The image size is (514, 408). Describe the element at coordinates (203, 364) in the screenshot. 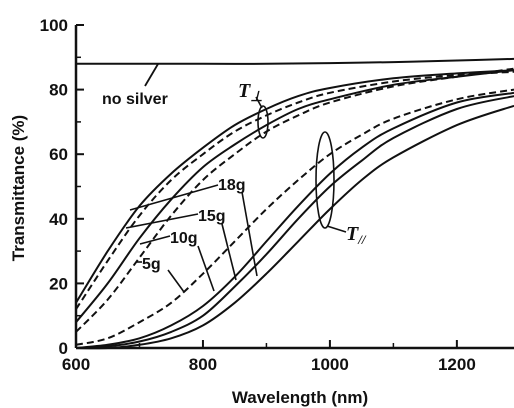

I see `x-tick-label: 800` at that location.